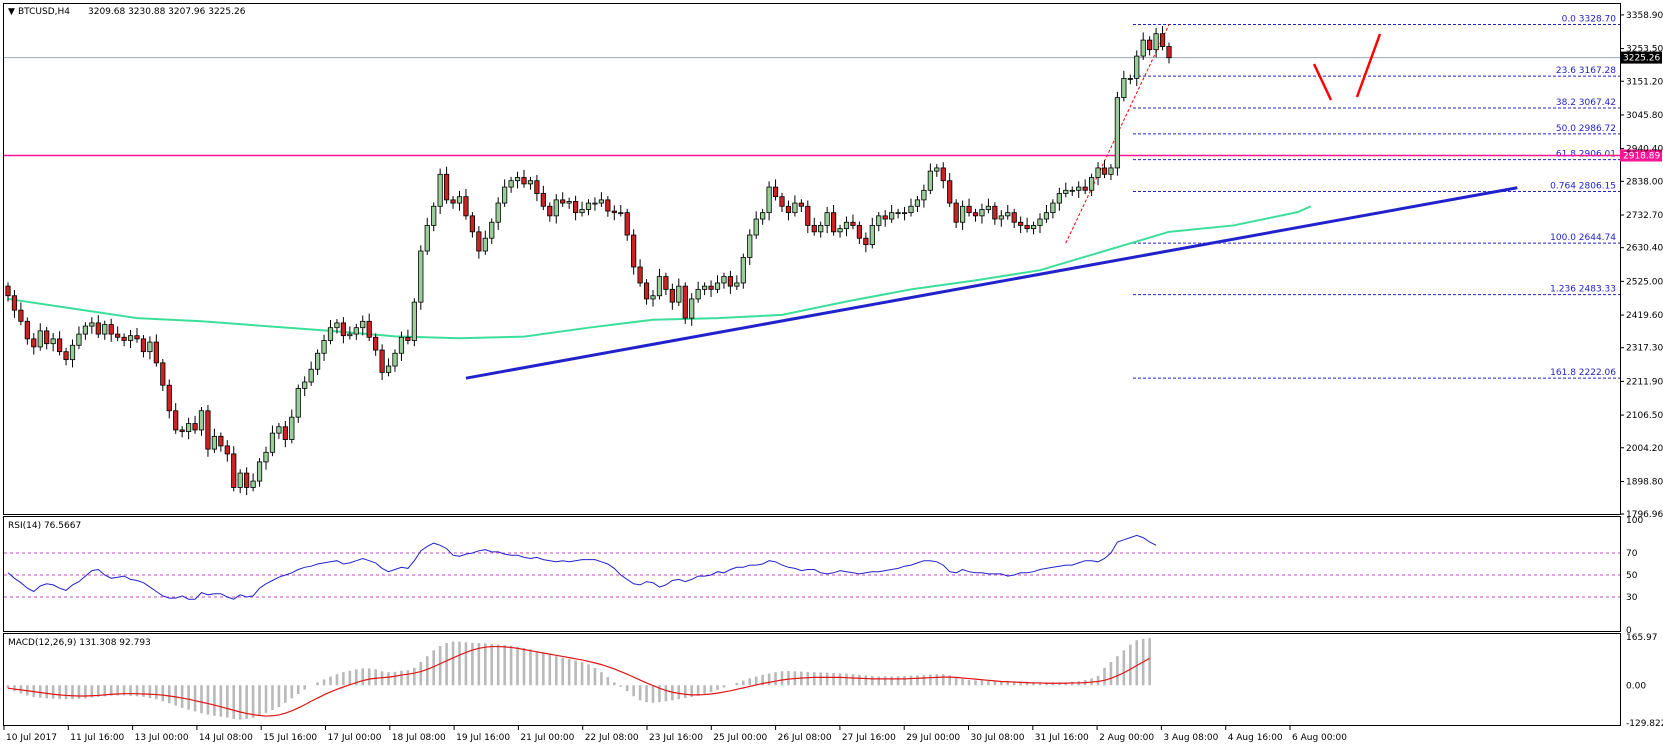 The height and width of the screenshot is (746, 1663). I want to click on price-tick-label: 1796.96, so click(1644, 515).